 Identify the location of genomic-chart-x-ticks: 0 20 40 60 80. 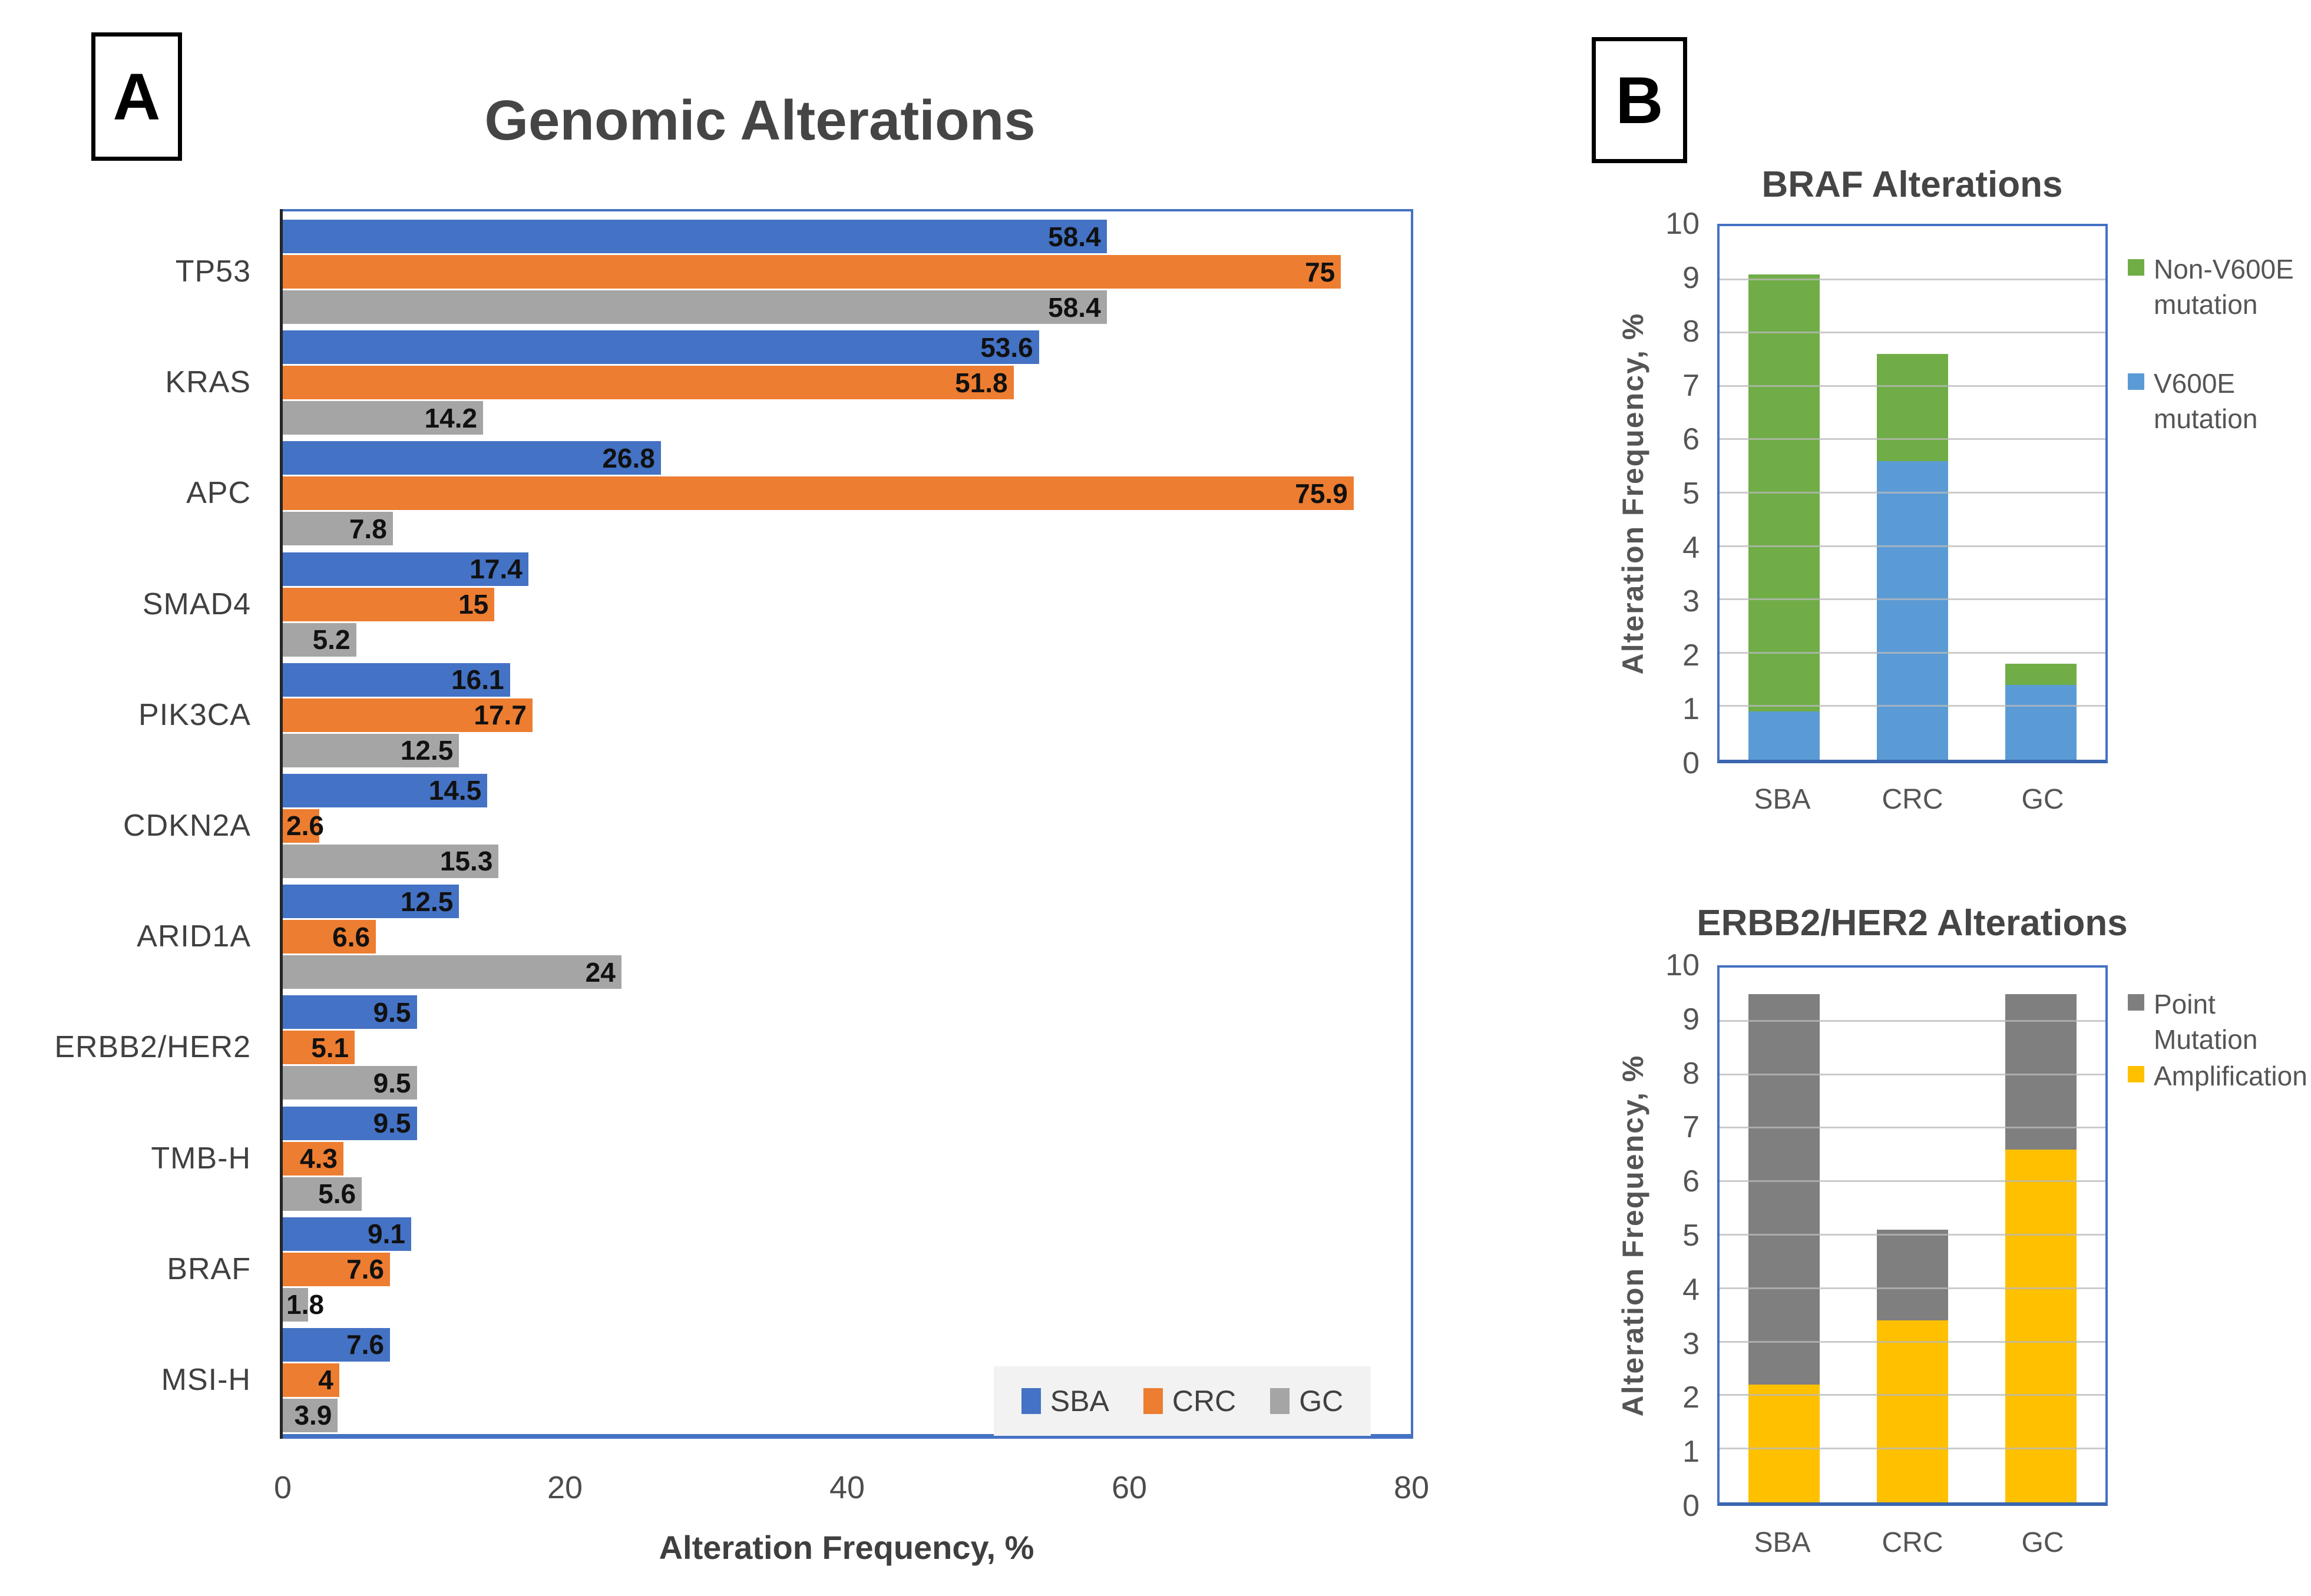
(851, 1490).